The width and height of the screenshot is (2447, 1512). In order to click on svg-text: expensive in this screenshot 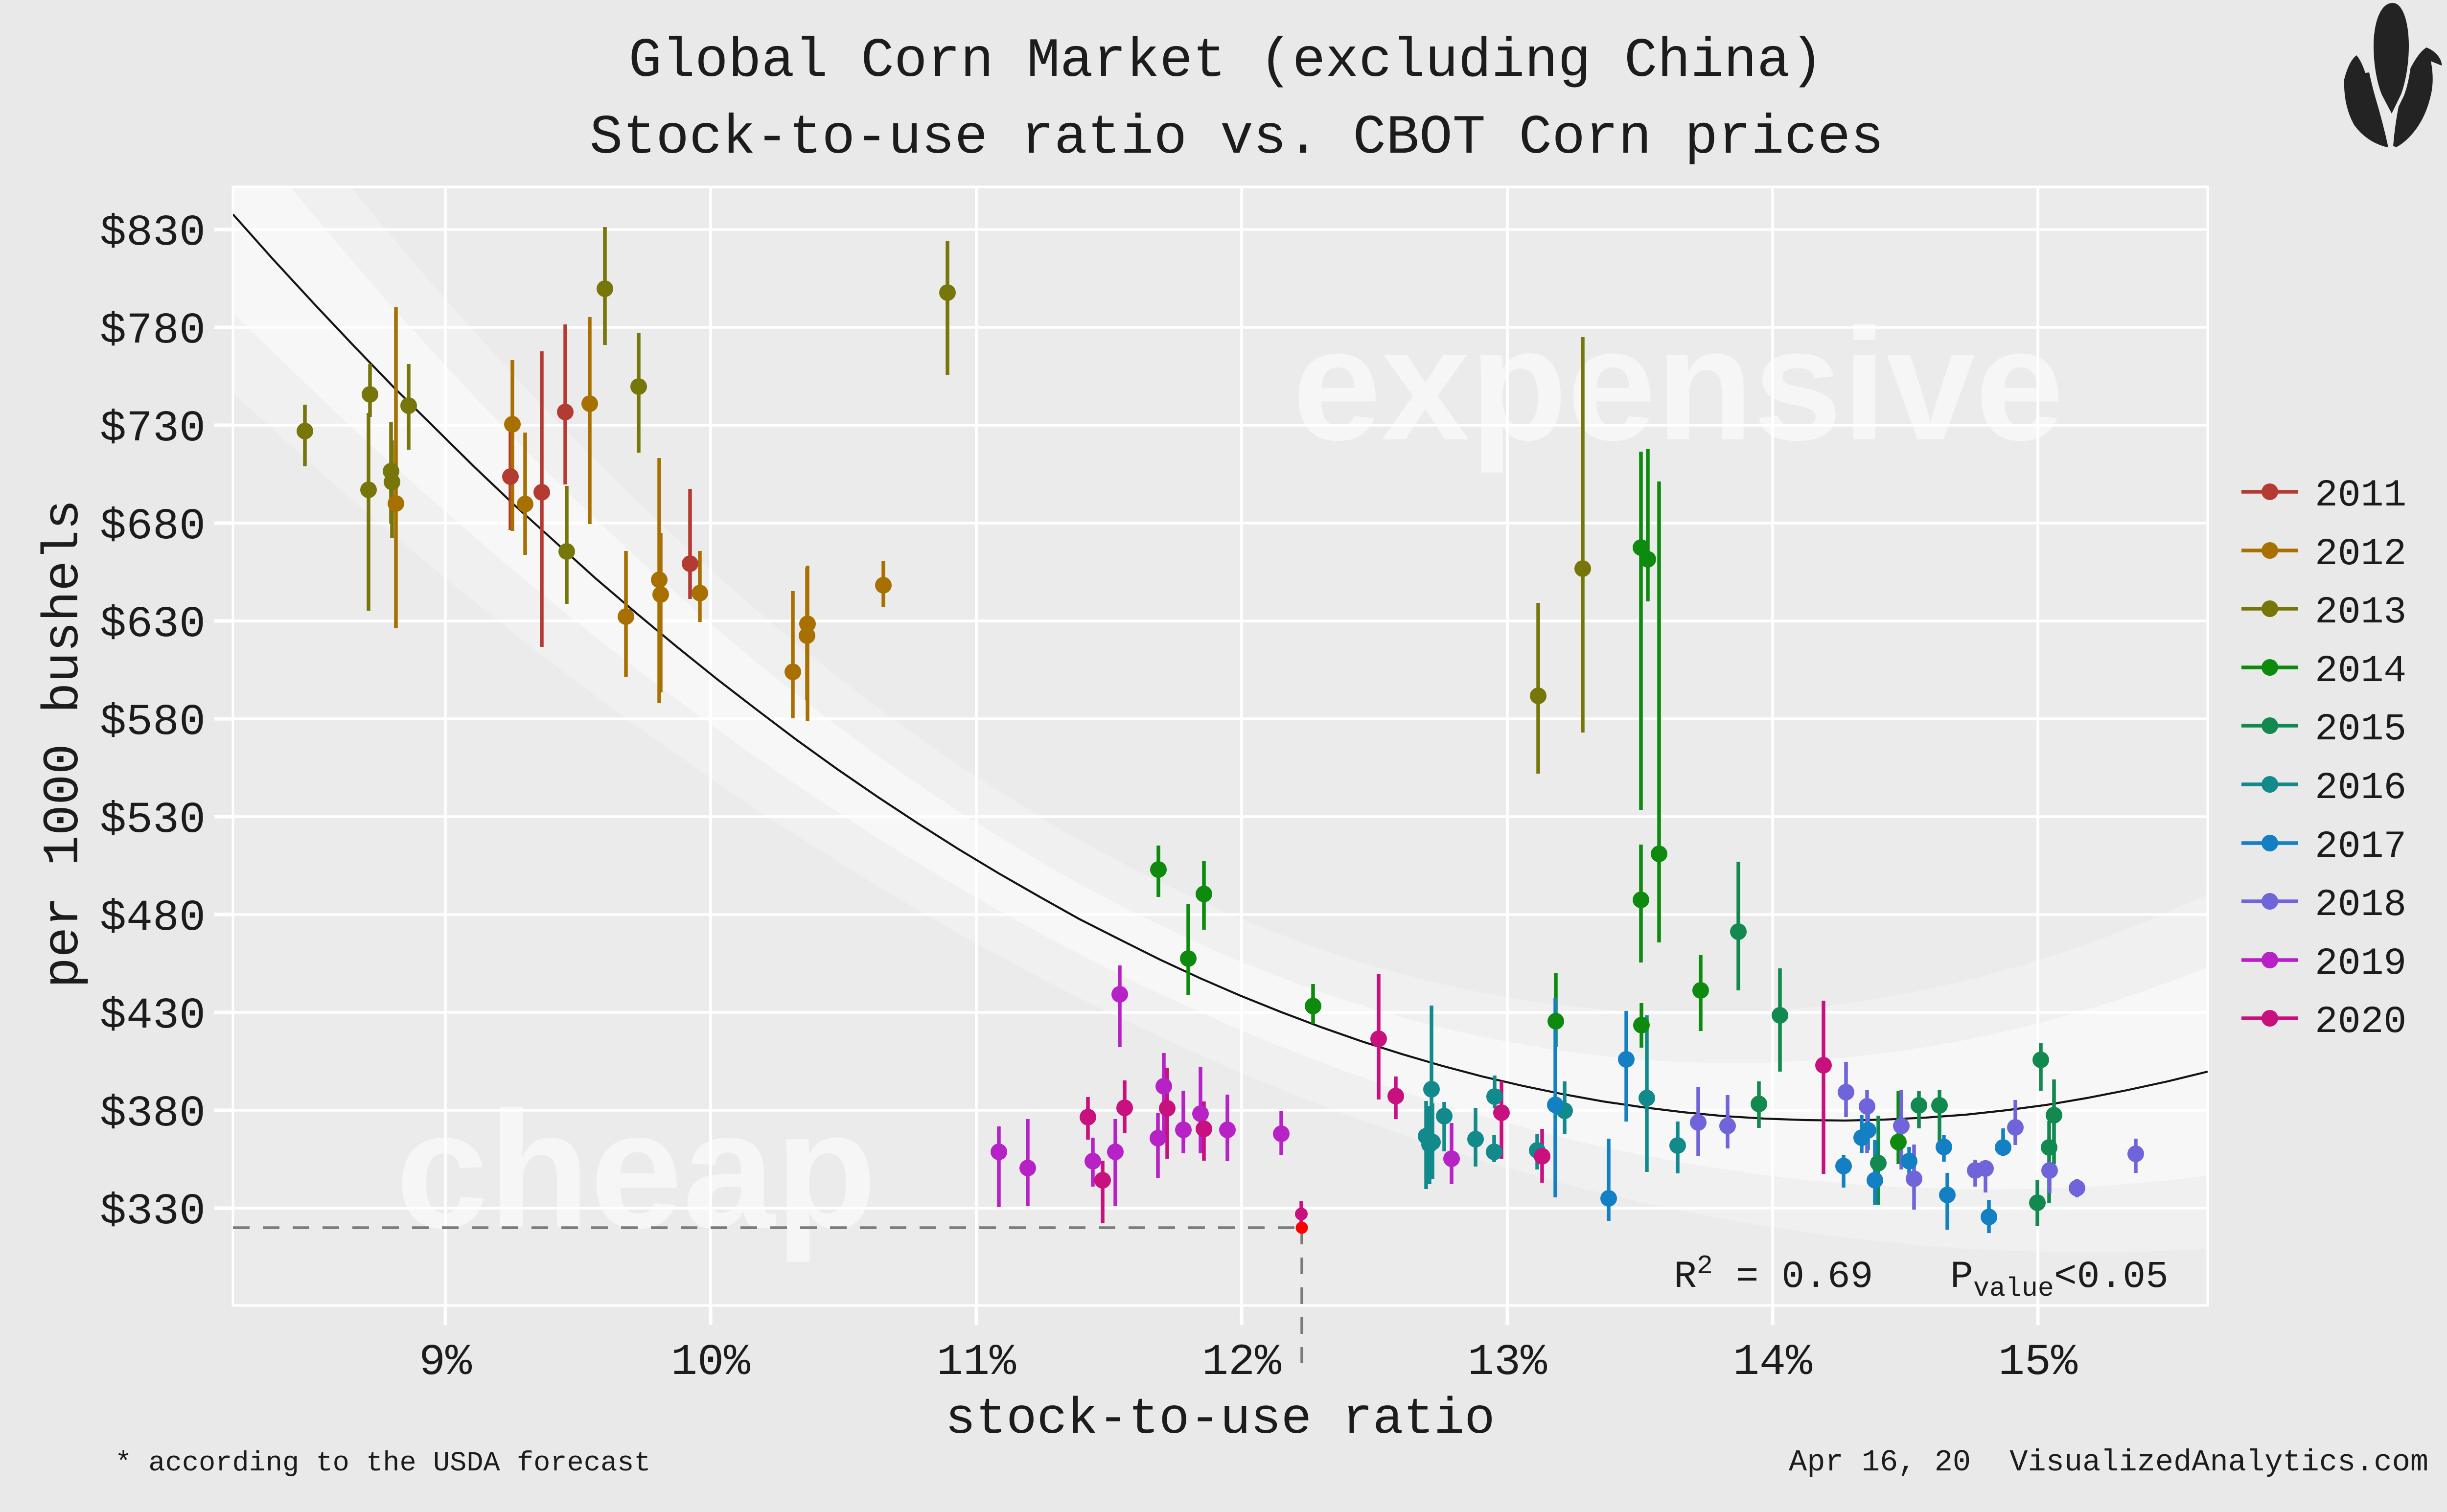, I will do `click(1678, 385)`.